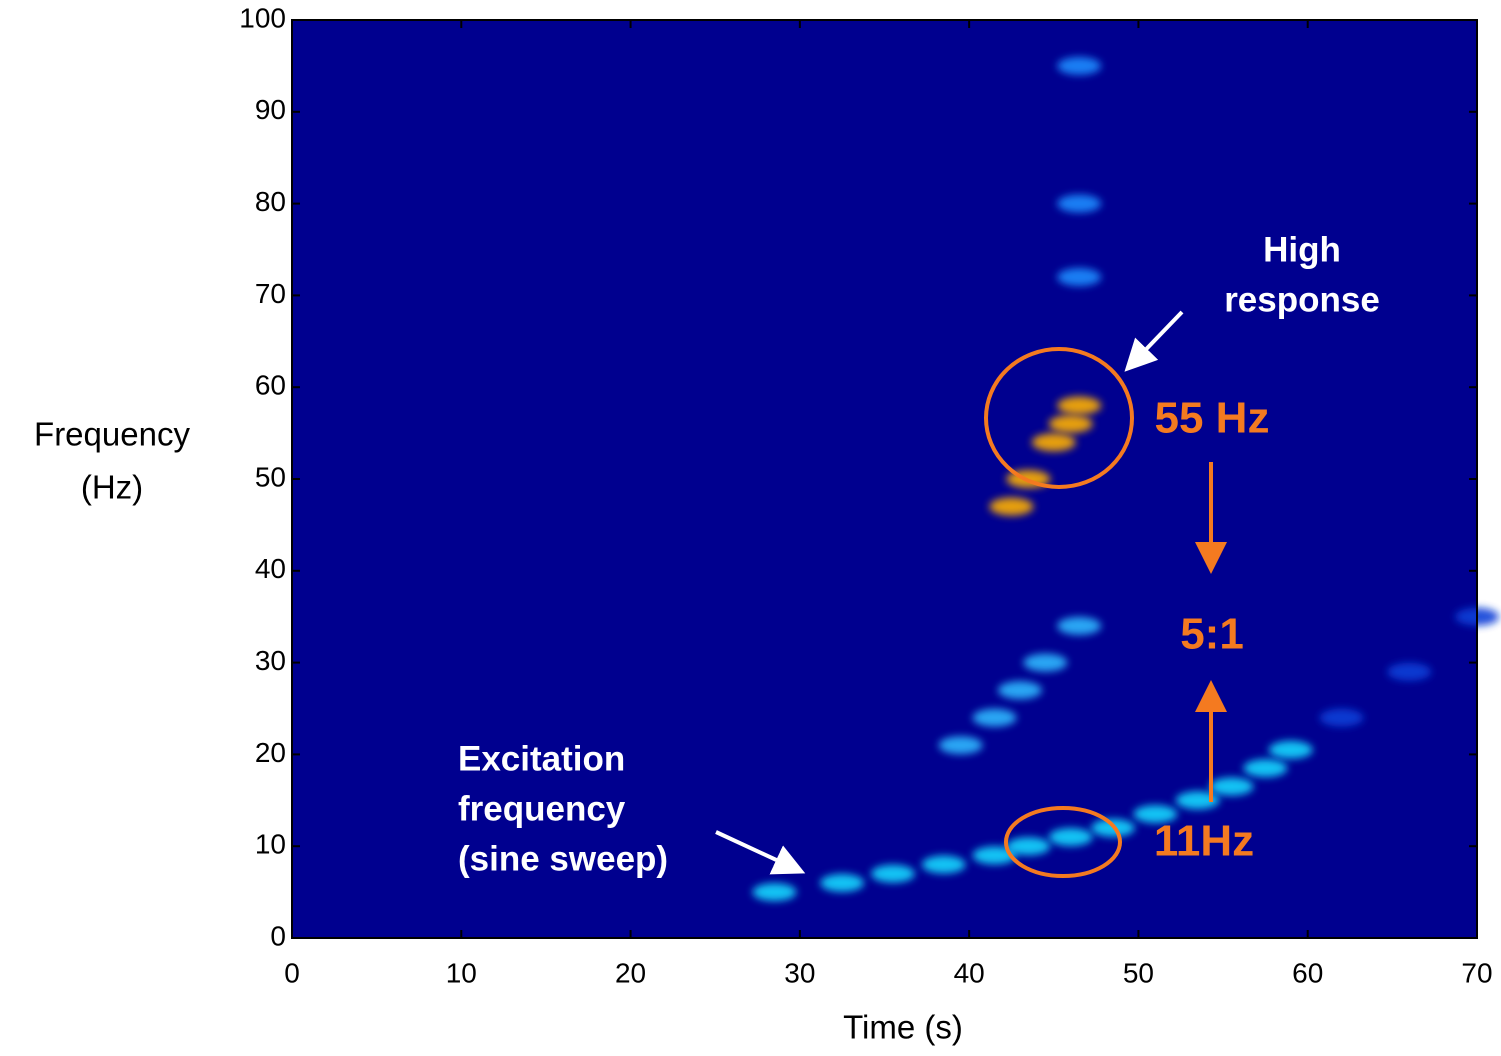 This screenshot has height=1056, width=1501. I want to click on x-tick-label: 30, so click(799, 972).